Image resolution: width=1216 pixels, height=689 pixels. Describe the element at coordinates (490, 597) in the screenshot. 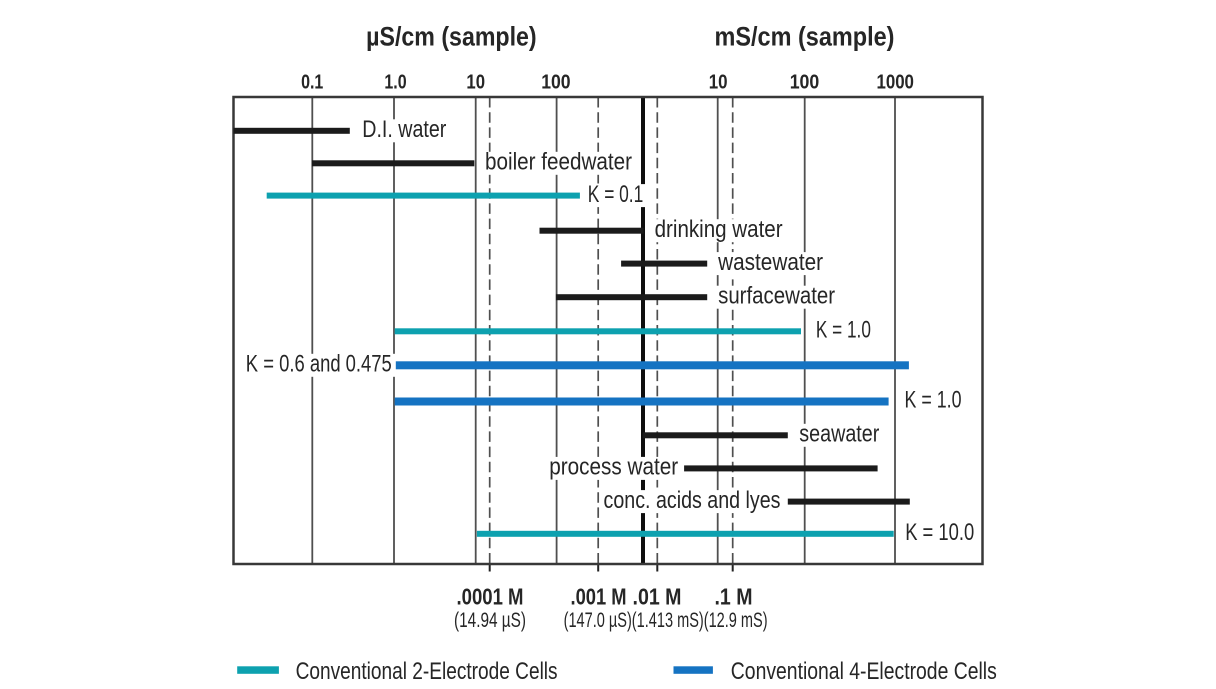

I see `svg-text: .0001 M` at that location.